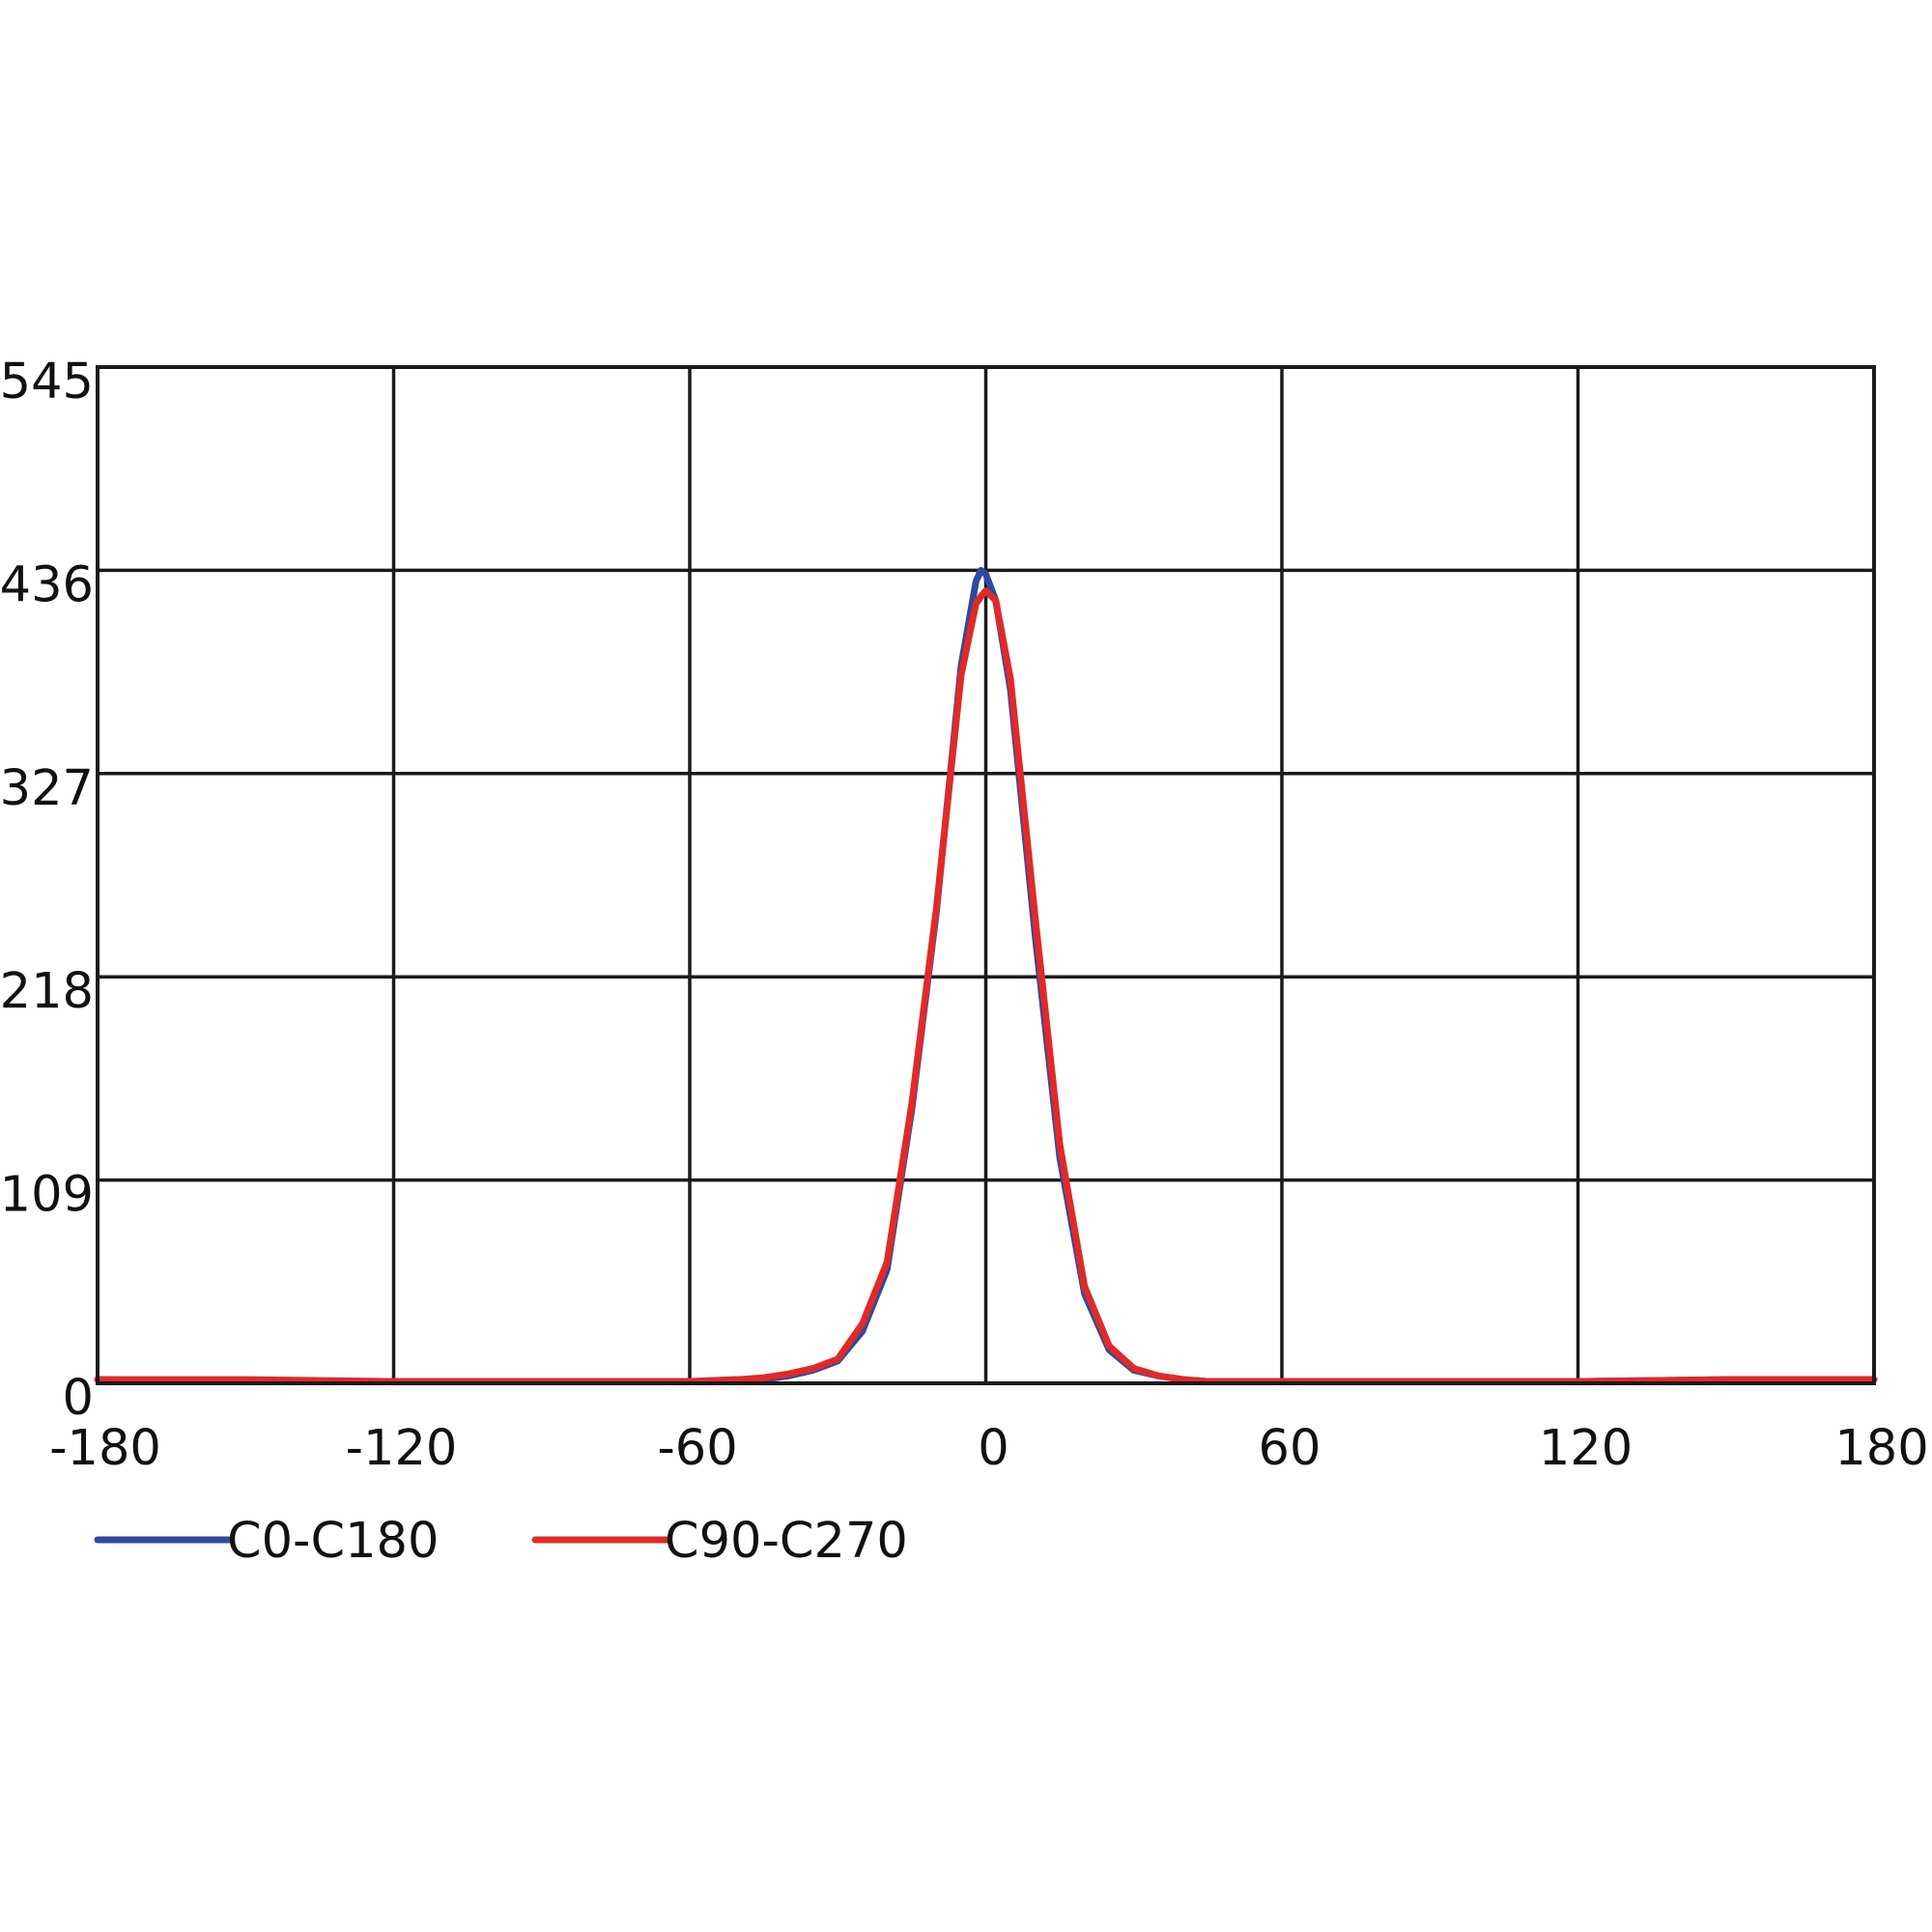 The width and height of the screenshot is (1932, 1932). What do you see at coordinates (697, 1448) in the screenshot?
I see `x-tick-label: -60` at bounding box center [697, 1448].